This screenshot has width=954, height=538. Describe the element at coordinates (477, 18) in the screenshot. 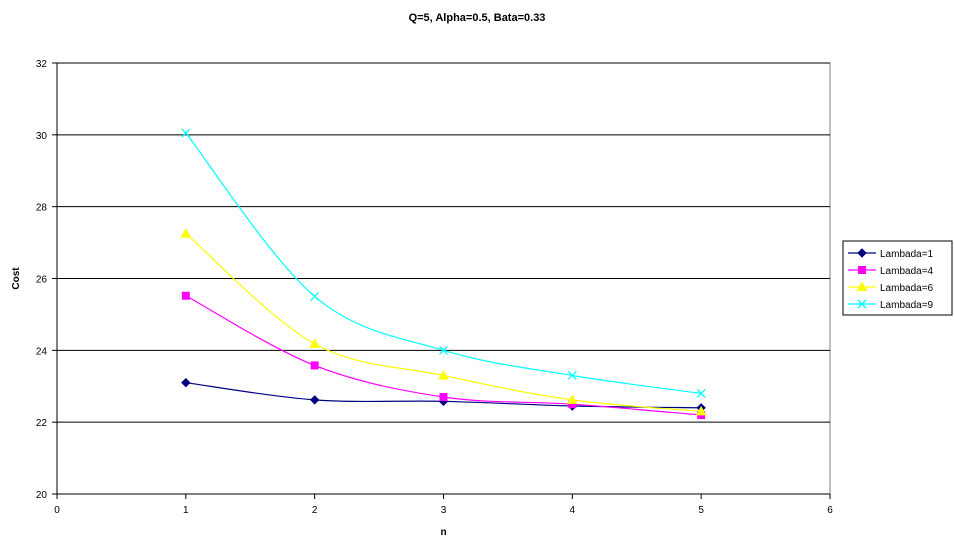

I see `chart-title: Q=5, Alpha=0.5, Bata=0.33` at that location.